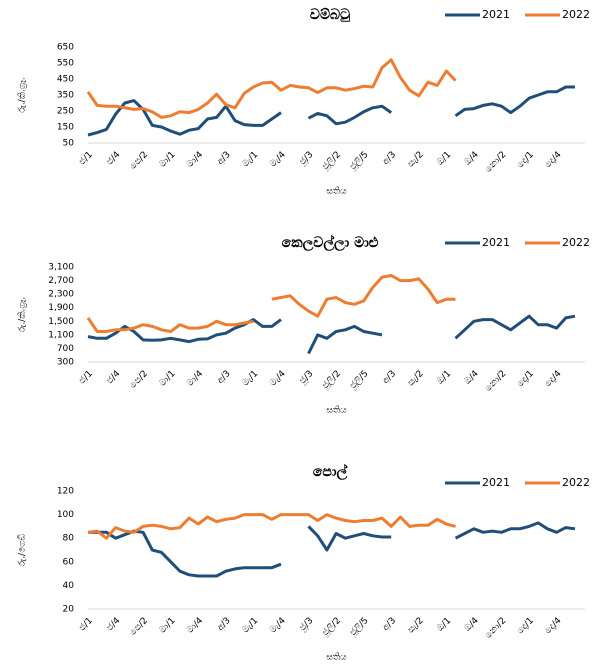 Image resolution: width=613 pixels, height=665 pixels. What do you see at coordinates (69, 586) in the screenshot?
I see `y-tick-label: 40` at bounding box center [69, 586].